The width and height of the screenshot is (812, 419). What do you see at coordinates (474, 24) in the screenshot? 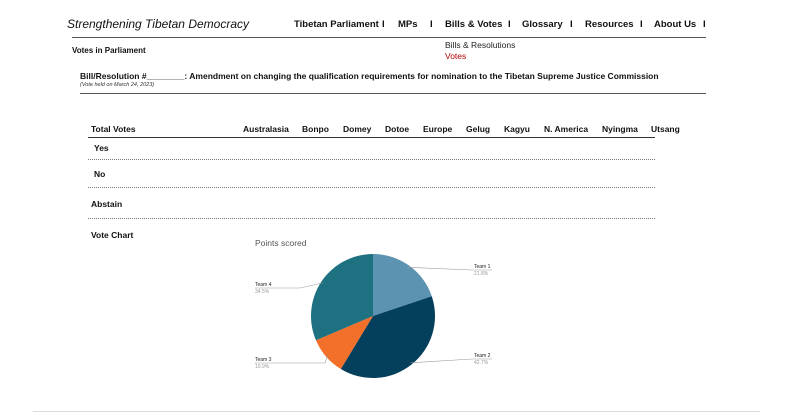
I see `nav-bills-votes: Bills & Votes` at bounding box center [474, 24].